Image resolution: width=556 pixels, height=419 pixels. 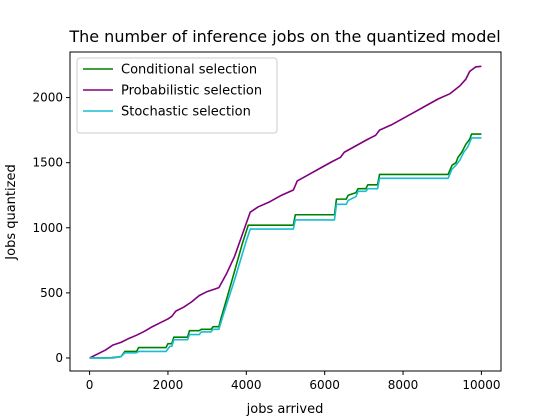 I want to click on x-tick-label: 4000, so click(x=246, y=385).